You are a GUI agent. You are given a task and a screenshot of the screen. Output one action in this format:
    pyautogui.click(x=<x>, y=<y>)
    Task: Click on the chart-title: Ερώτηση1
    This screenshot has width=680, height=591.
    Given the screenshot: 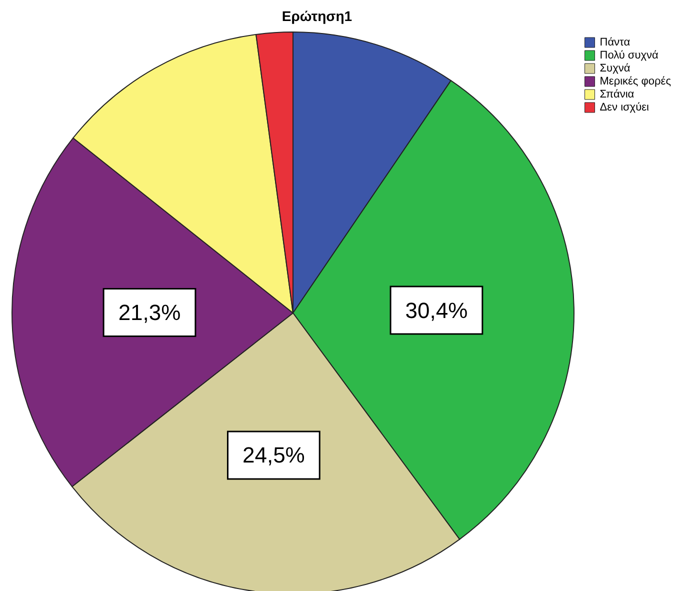 What is the action you would take?
    pyautogui.click(x=317, y=16)
    